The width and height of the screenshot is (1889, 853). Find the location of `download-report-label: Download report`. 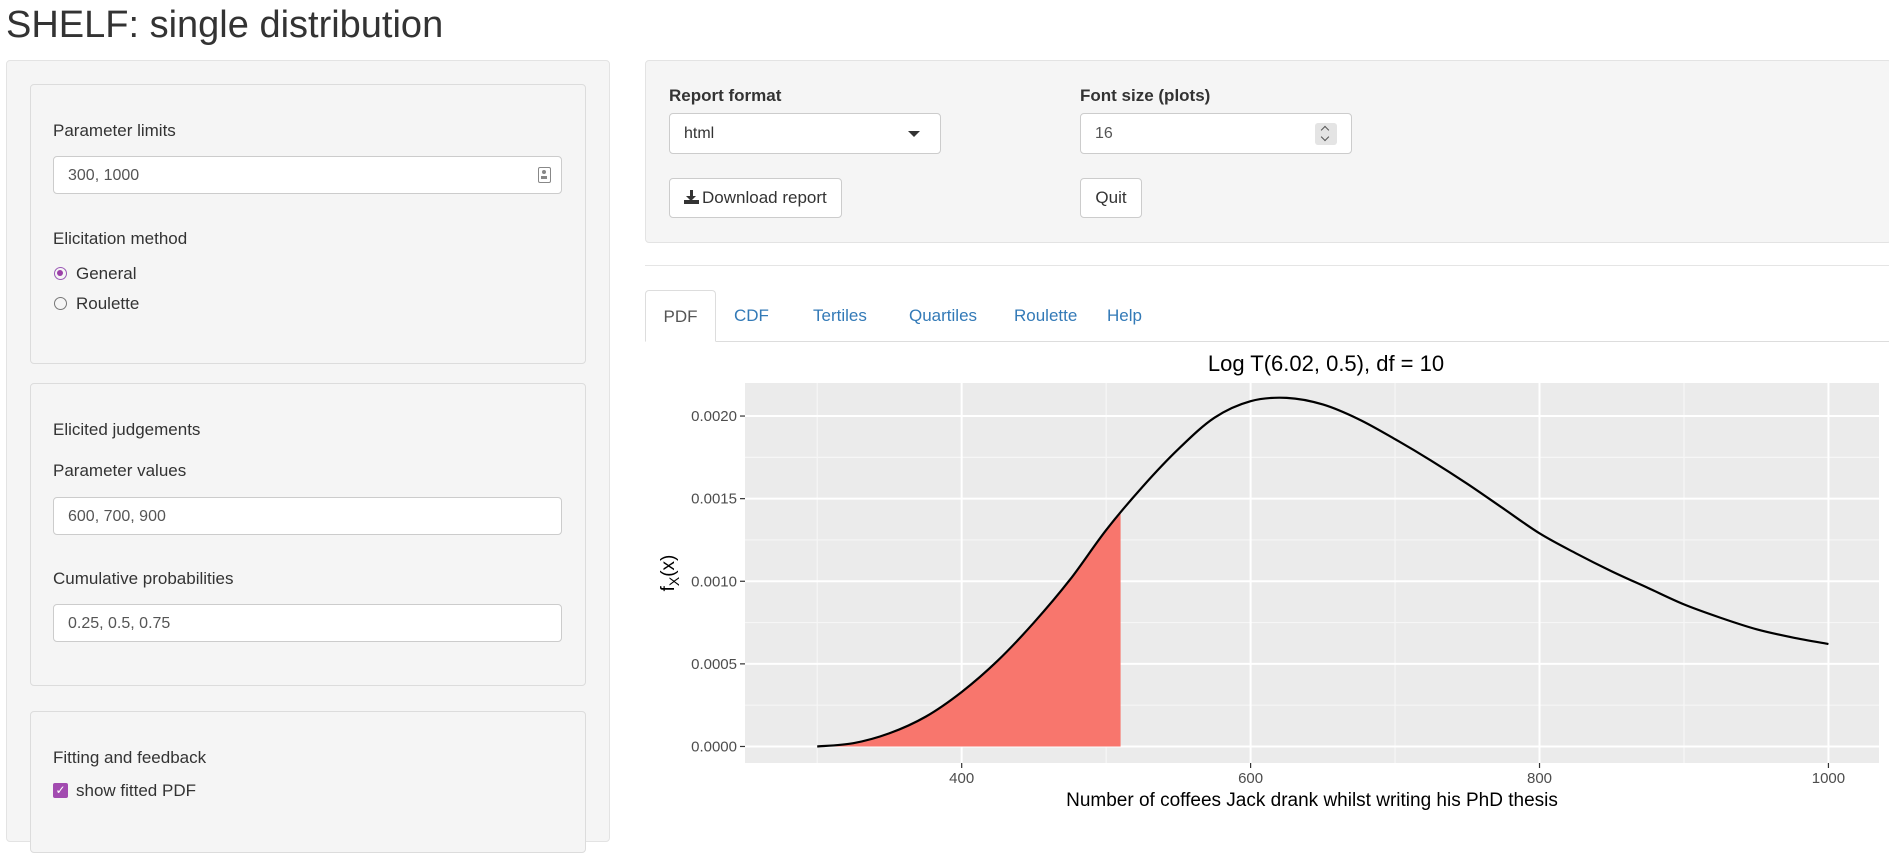

download-report-label: Download report is located at coordinates (764, 197).